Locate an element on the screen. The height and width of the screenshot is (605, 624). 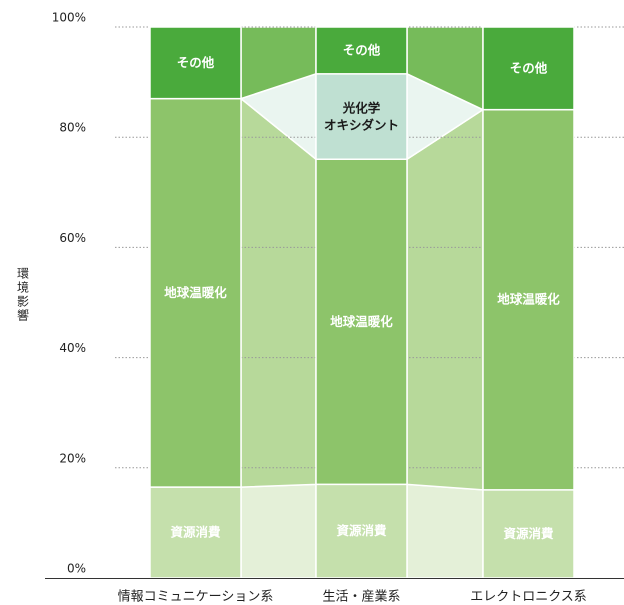
y-tick-label: 20% is located at coordinates (72, 458).